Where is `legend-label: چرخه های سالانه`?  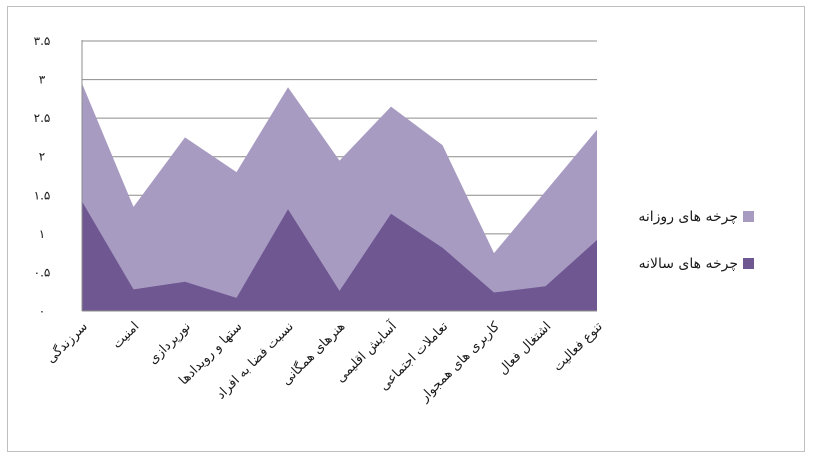 legend-label: چرخه های سالانه is located at coordinates (688, 264).